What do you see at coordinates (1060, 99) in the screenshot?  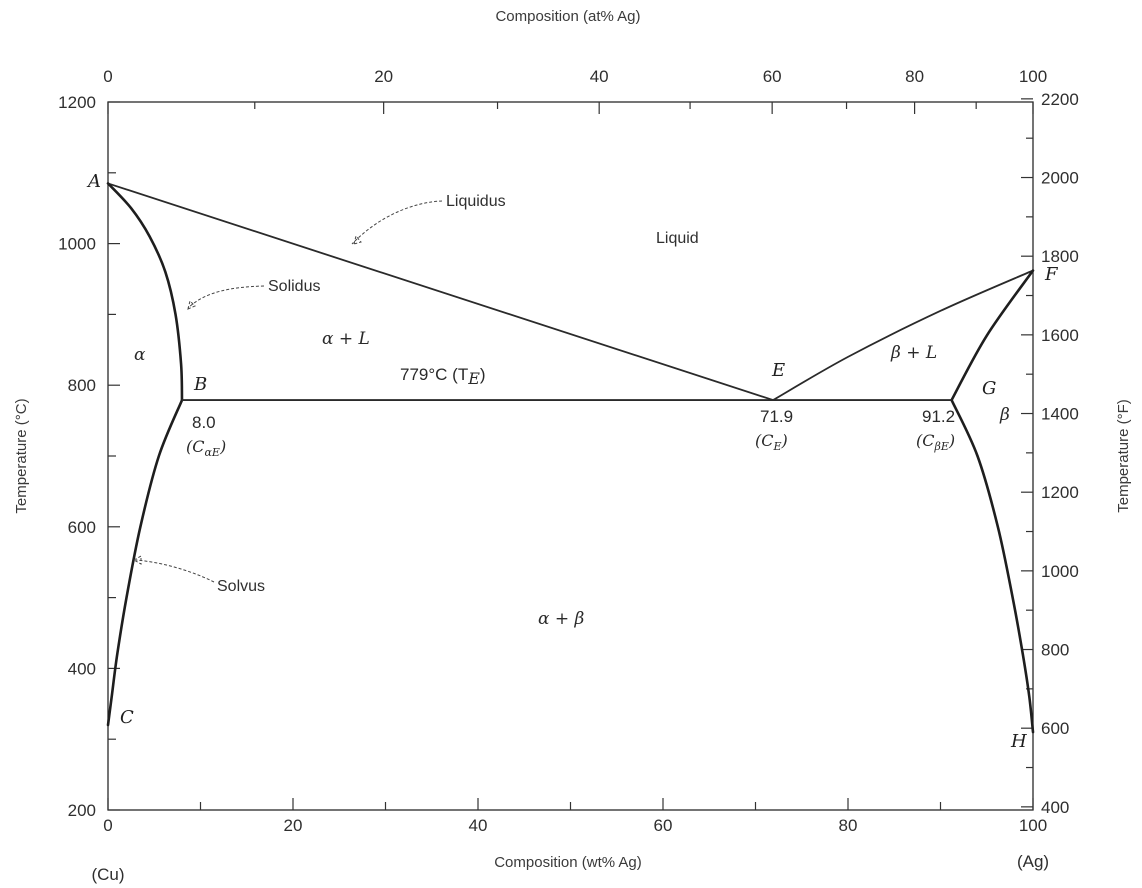 I see `right-tick-label: 2200` at bounding box center [1060, 99].